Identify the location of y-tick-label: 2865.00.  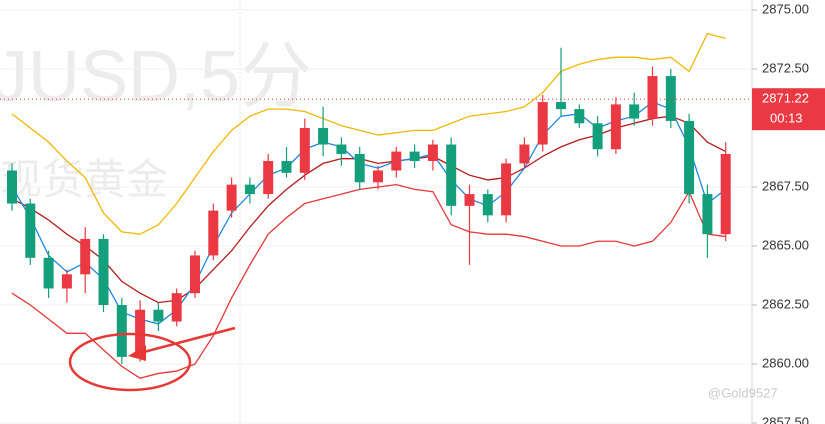
(785, 244).